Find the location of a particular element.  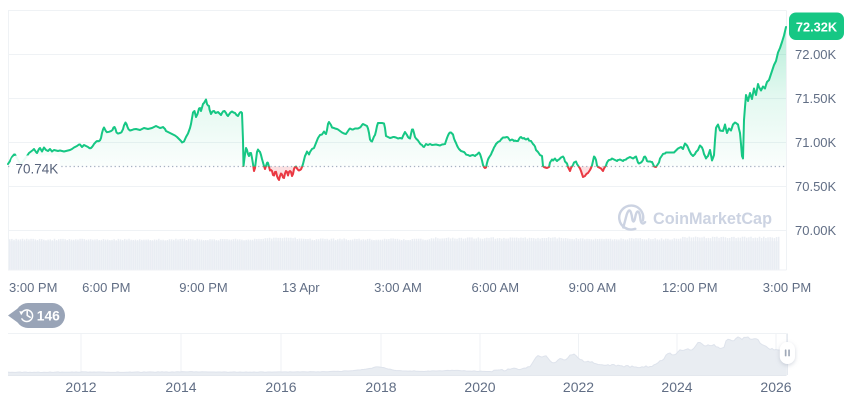

svg-text: 2016 is located at coordinates (280, 387).